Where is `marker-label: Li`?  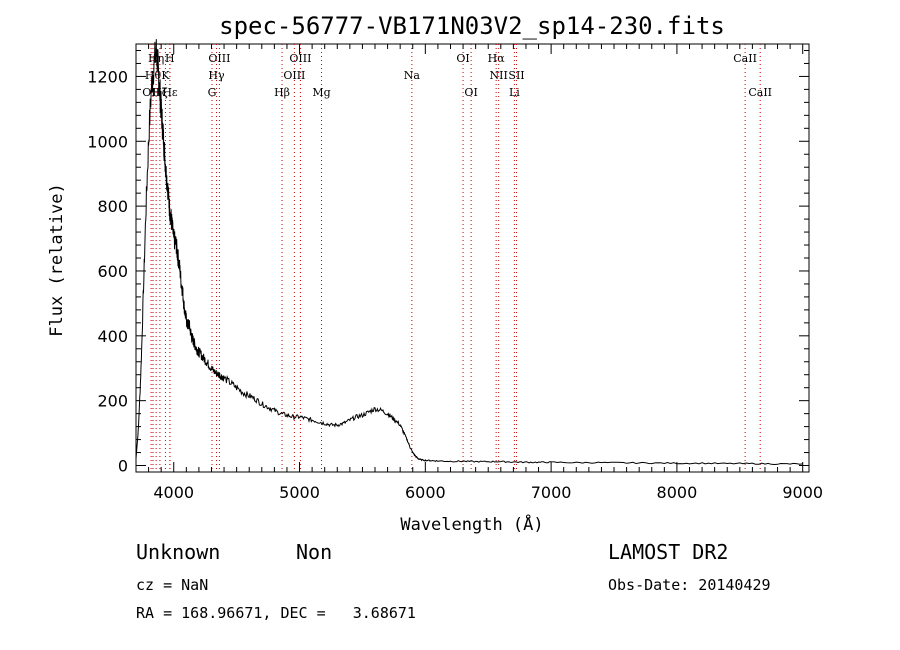
marker-label: Li is located at coordinates (514, 92).